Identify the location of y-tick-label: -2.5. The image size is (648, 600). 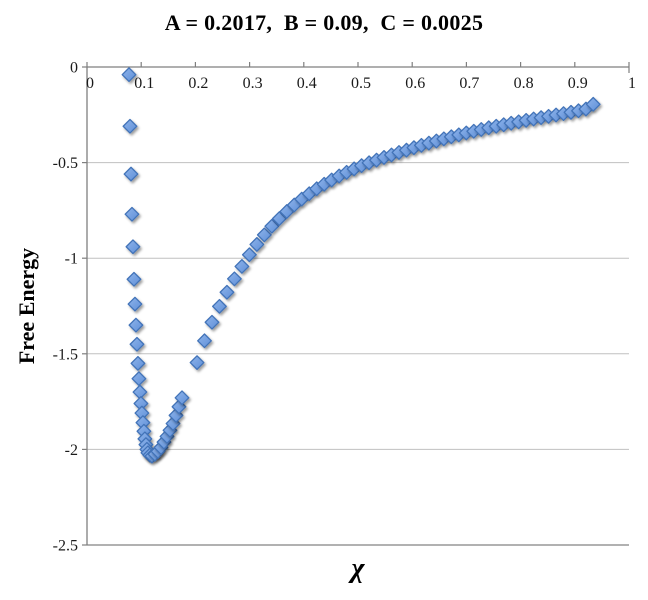
(65, 546).